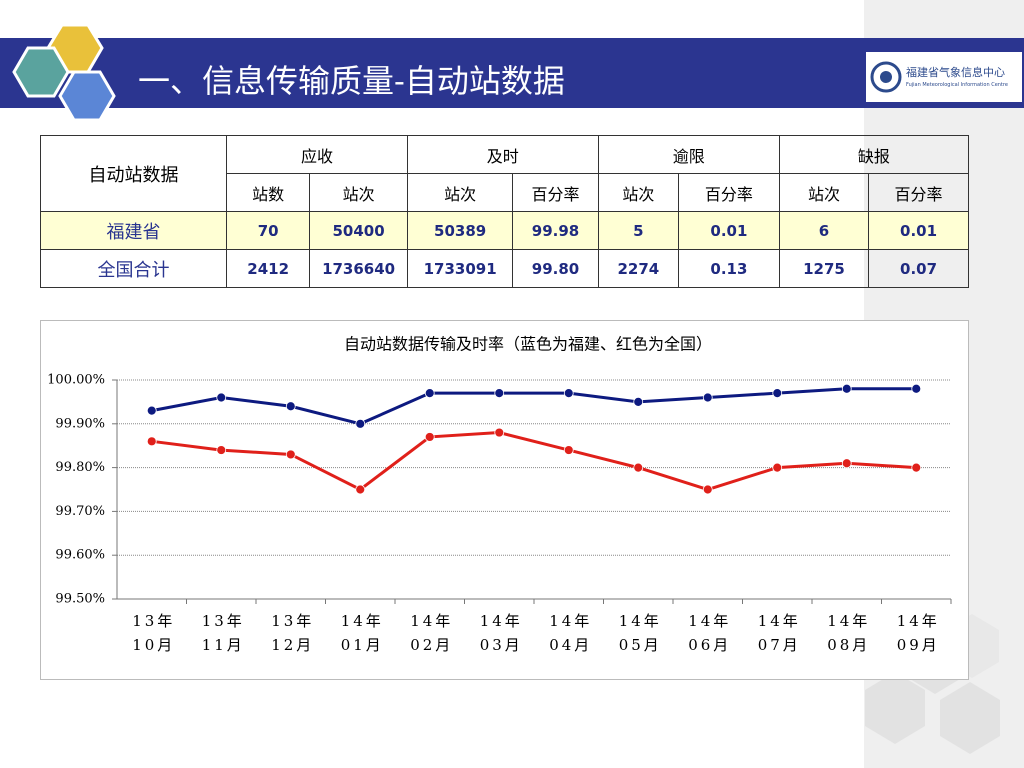 This screenshot has height=768, width=1024. Describe the element at coordinates (80, 511) in the screenshot. I see `y-tick-label: 99.70%` at that location.